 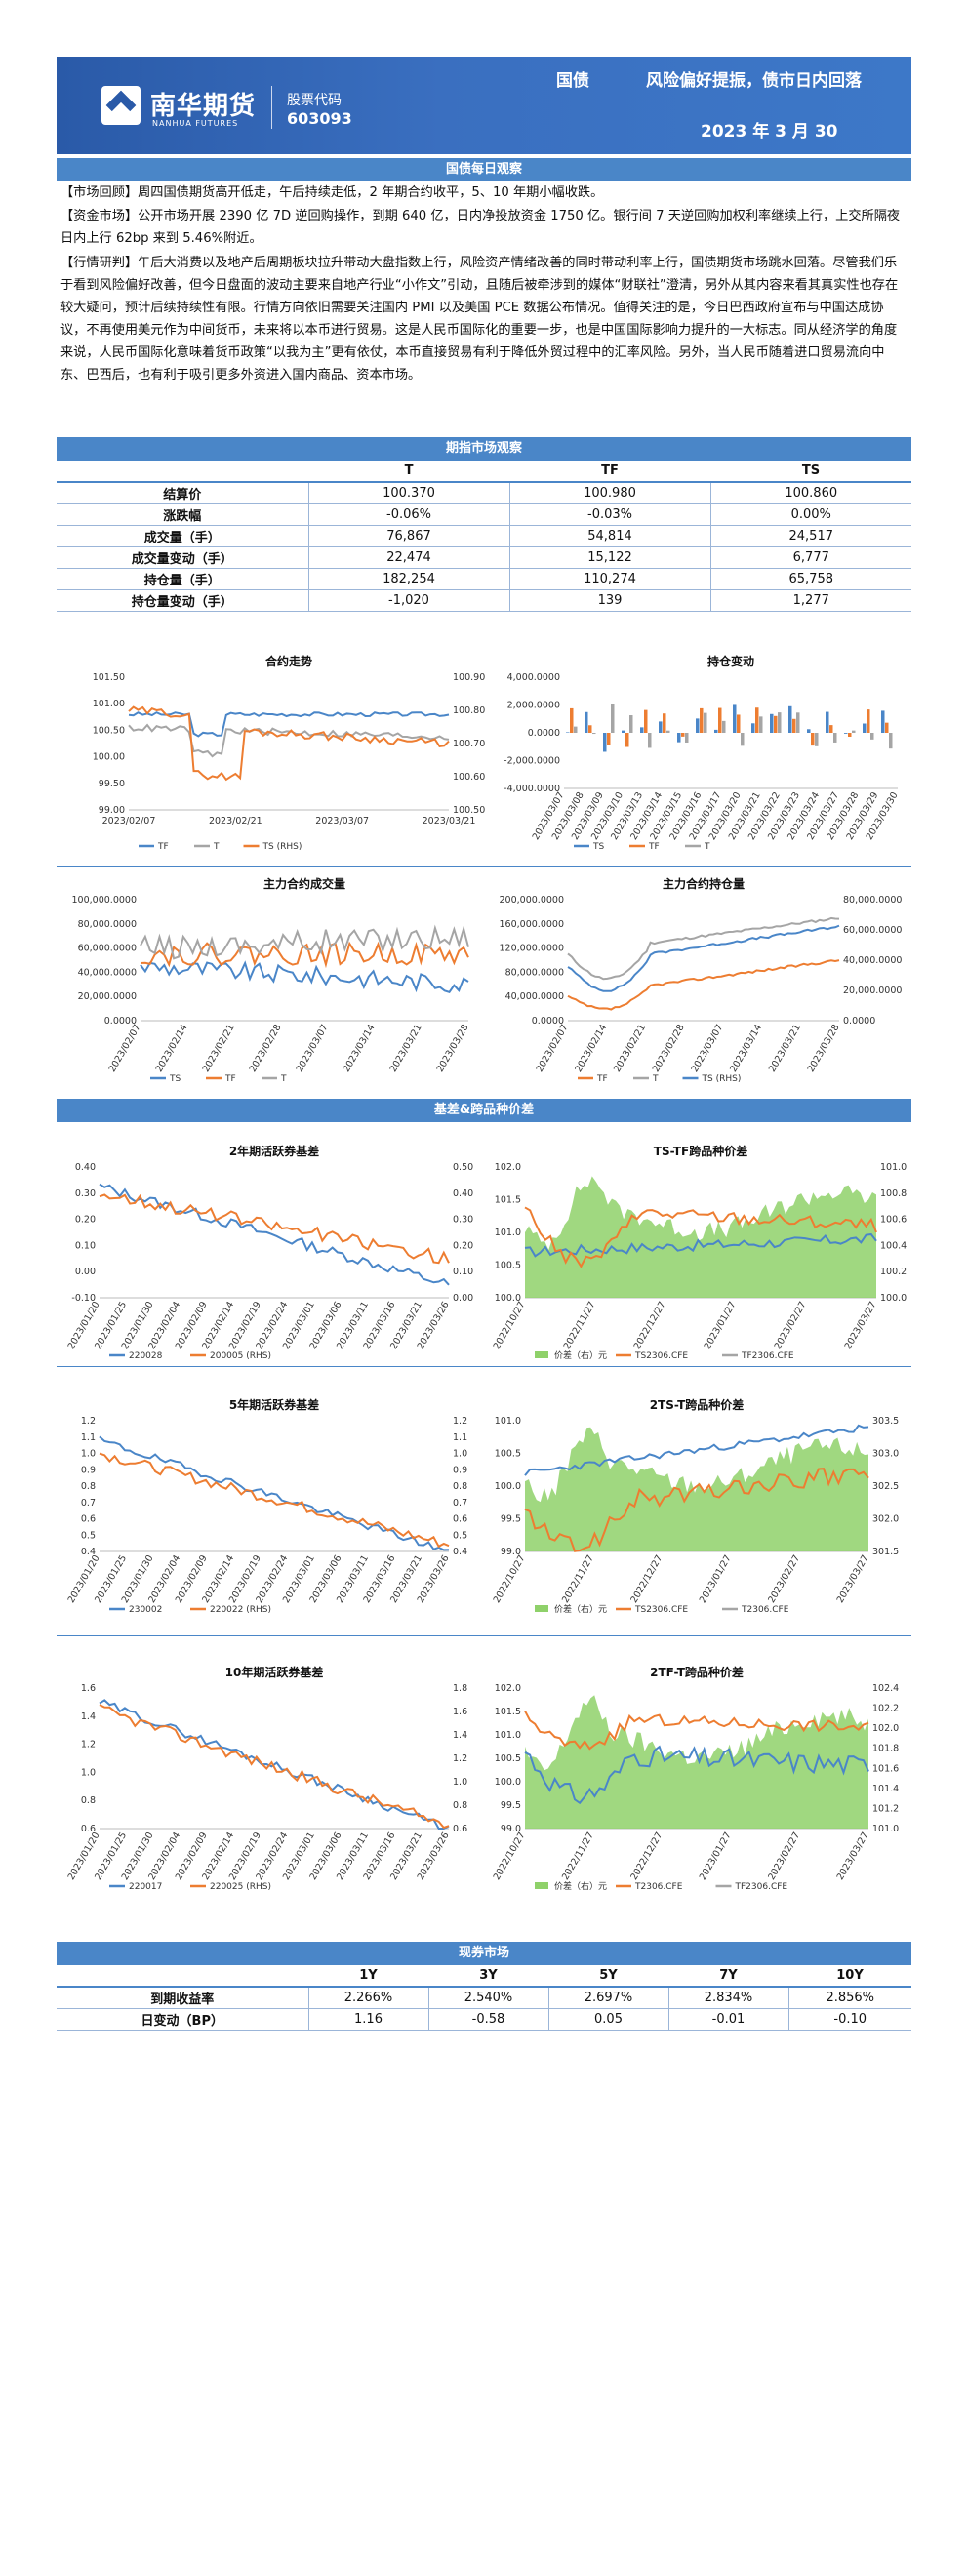 I want to click on y2-tick-label: 100.8, so click(x=893, y=1193).